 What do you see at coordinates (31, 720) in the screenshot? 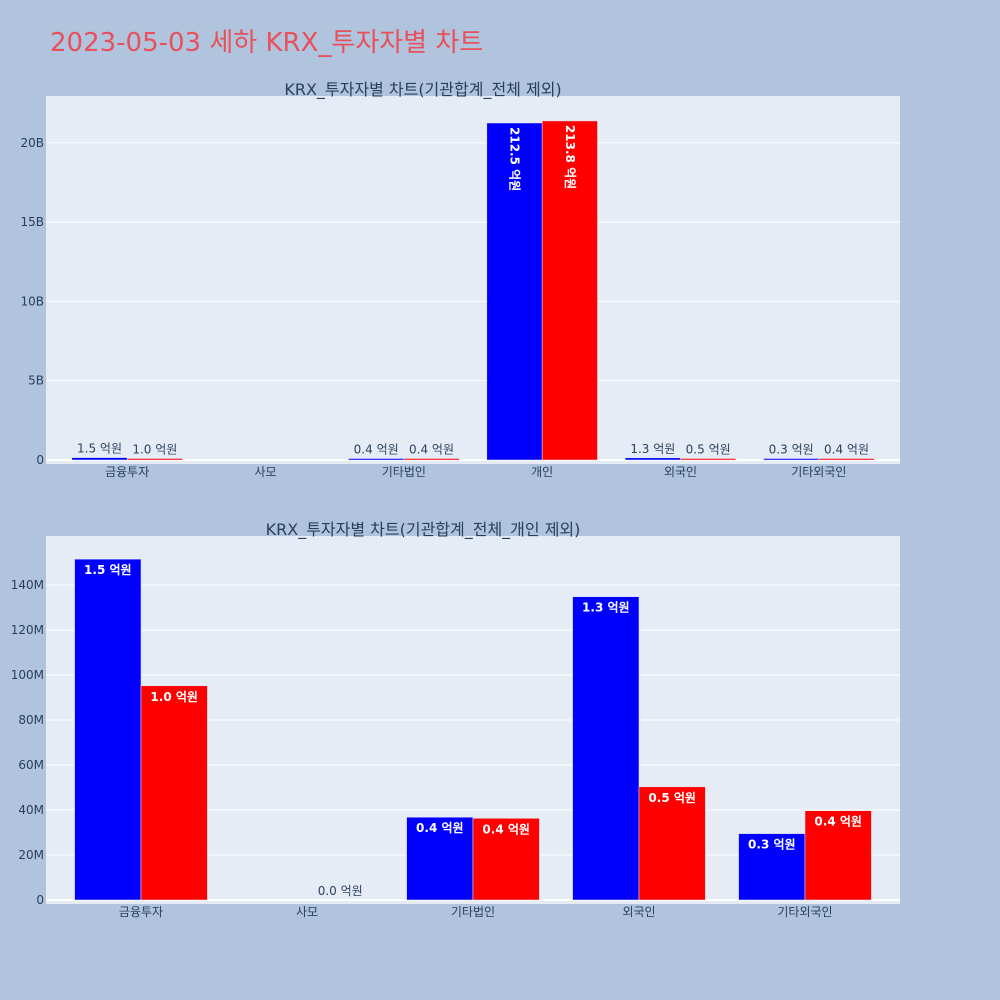
I see `y-tick-label: 80M` at bounding box center [31, 720].